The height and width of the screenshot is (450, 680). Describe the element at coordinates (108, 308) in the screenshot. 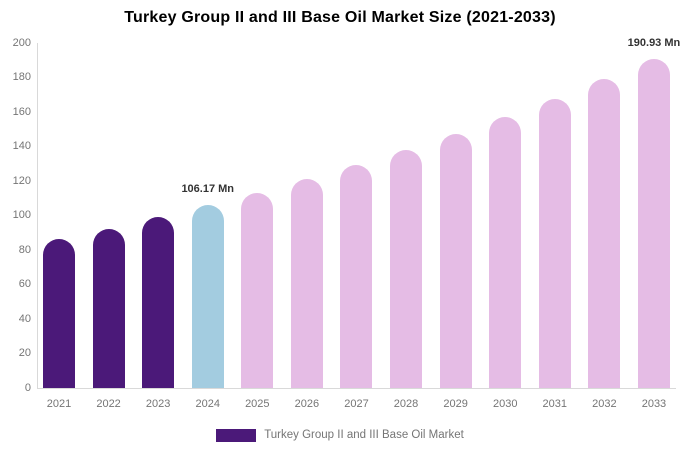

I see `bar-2022` at that location.